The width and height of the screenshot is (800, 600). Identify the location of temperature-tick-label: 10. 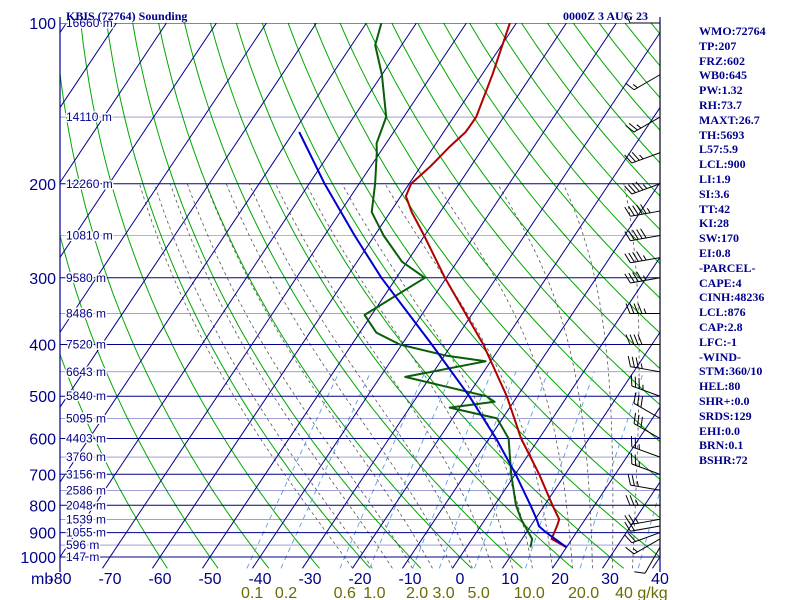
(510, 579).